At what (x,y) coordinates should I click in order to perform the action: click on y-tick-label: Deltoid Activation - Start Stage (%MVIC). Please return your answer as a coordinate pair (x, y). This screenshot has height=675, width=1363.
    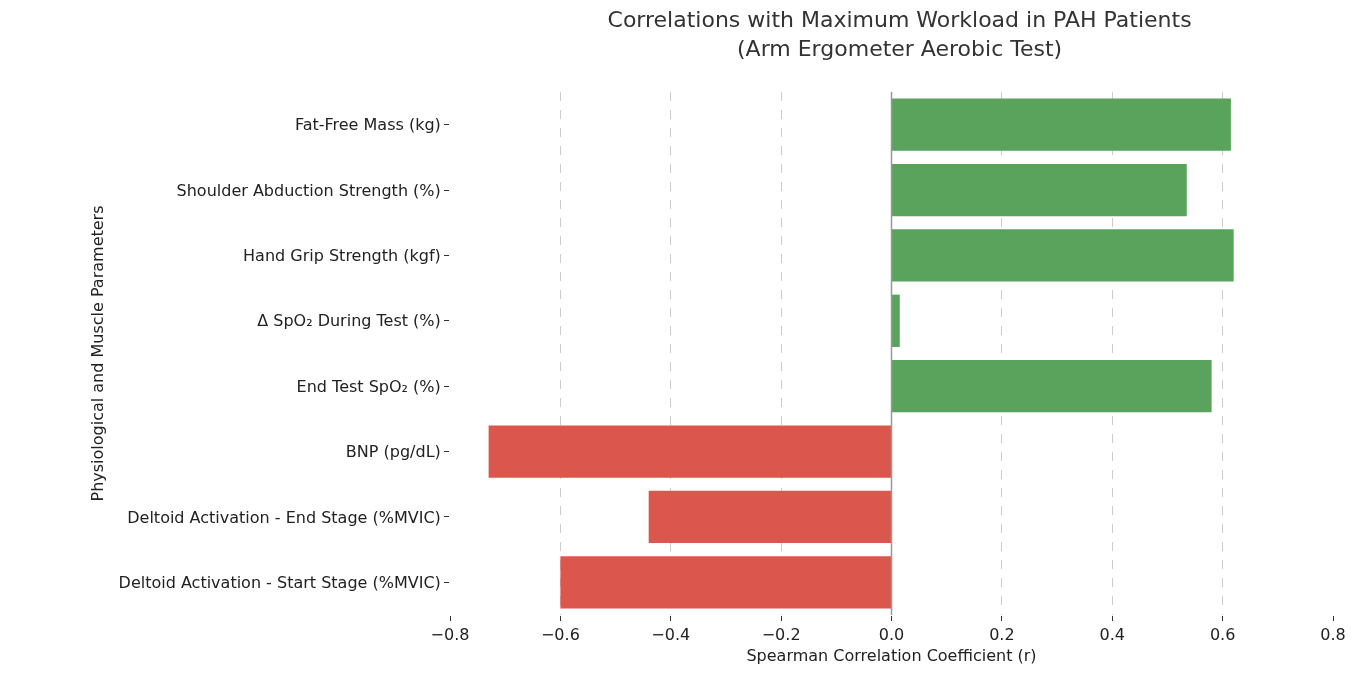
    Looking at the image, I should click on (279, 582).